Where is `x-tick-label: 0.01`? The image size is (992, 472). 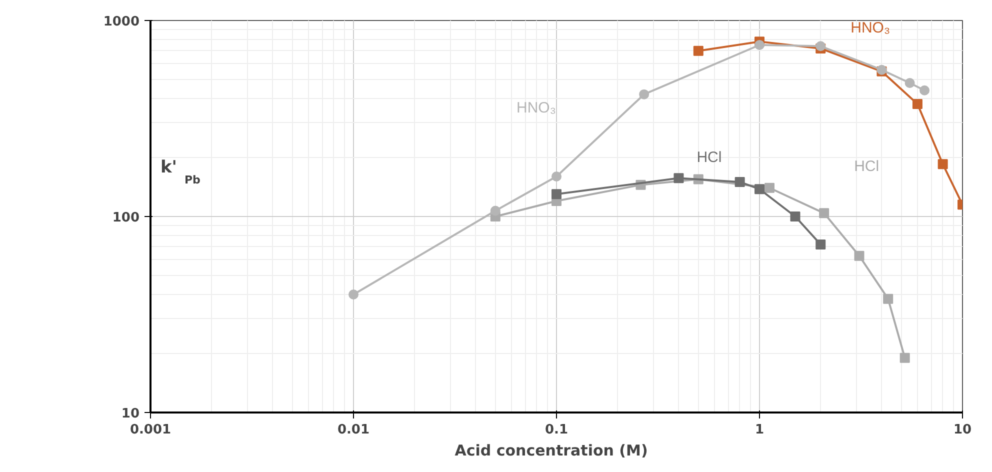
x-tick-label: 0.01 is located at coordinates (353, 430).